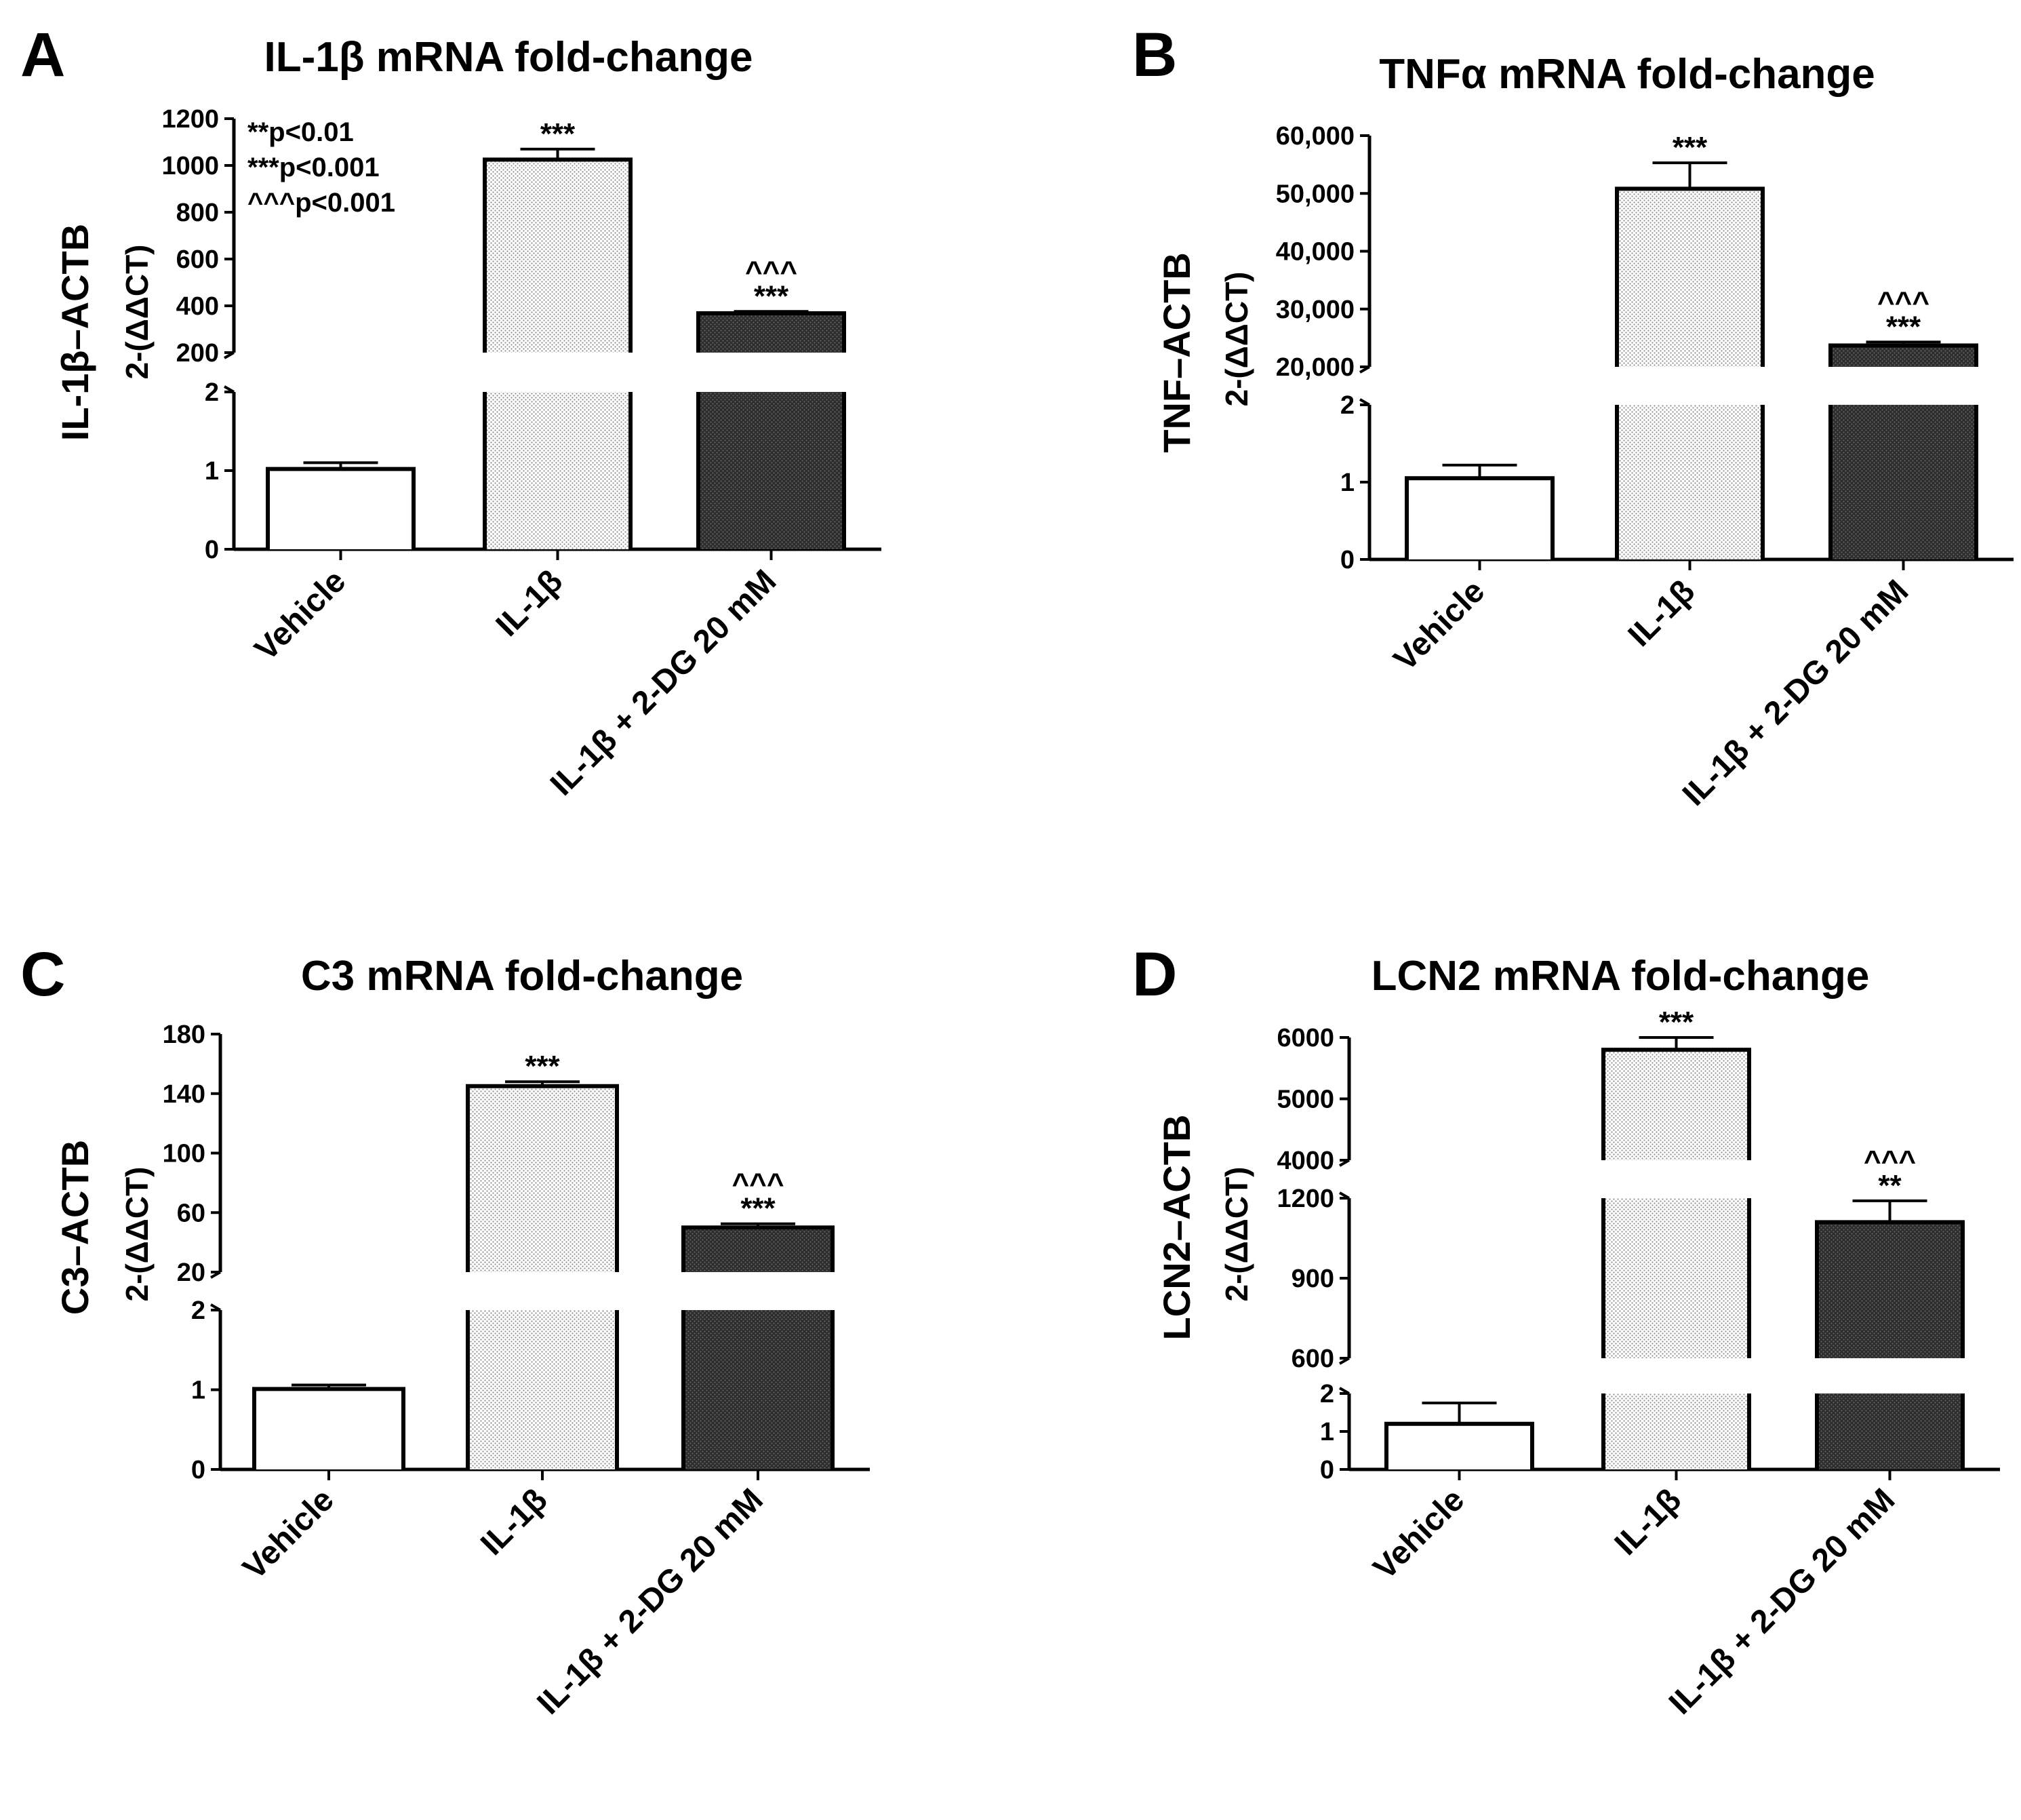 This screenshot has height=1820, width=2021. What do you see at coordinates (184, 1035) in the screenshot?
I see `y-tick-label: 180` at bounding box center [184, 1035].